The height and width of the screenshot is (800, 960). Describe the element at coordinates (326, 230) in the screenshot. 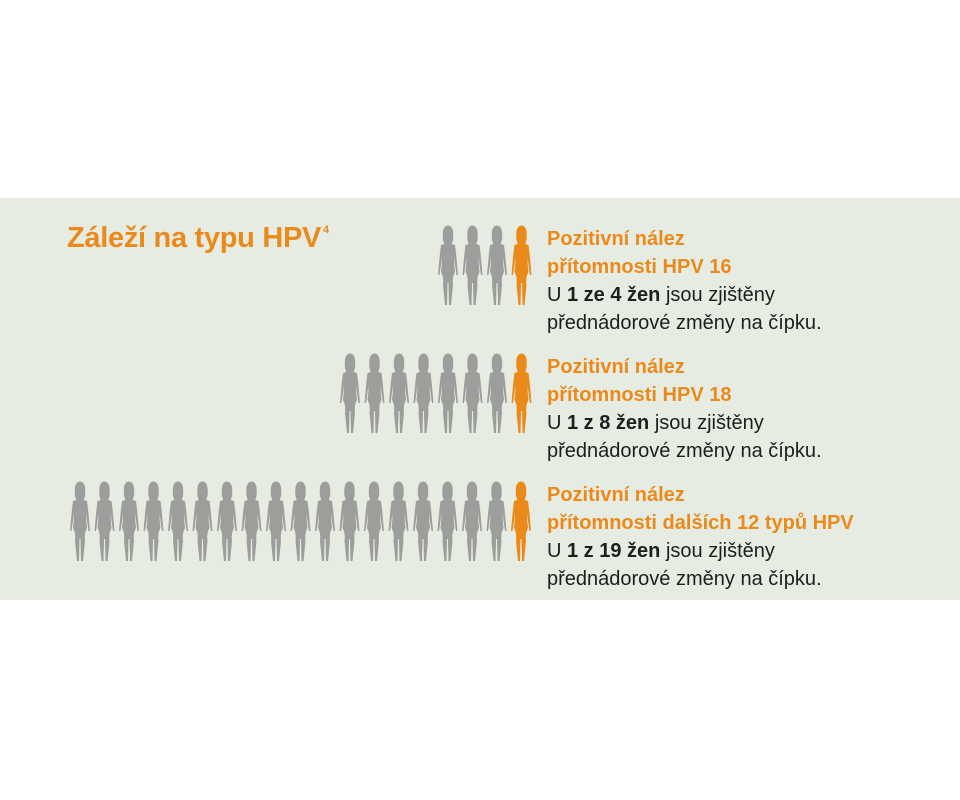

I see `footnote-marker: 4` at that location.